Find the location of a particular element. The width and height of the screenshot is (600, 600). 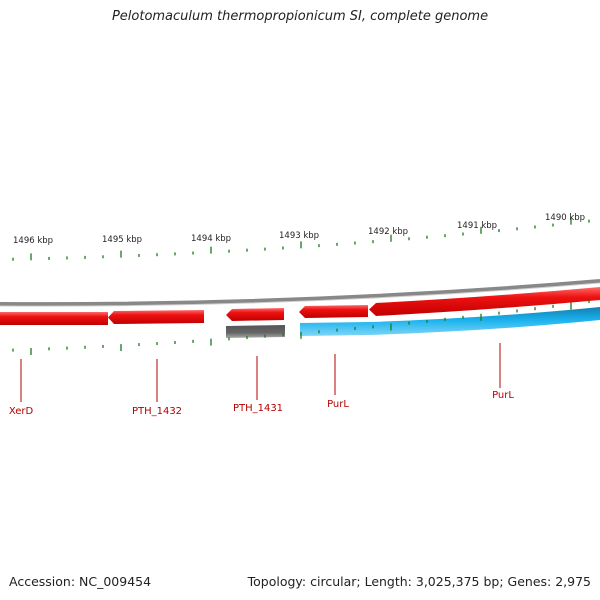

gene-label: XerD is located at coordinates (21, 411).